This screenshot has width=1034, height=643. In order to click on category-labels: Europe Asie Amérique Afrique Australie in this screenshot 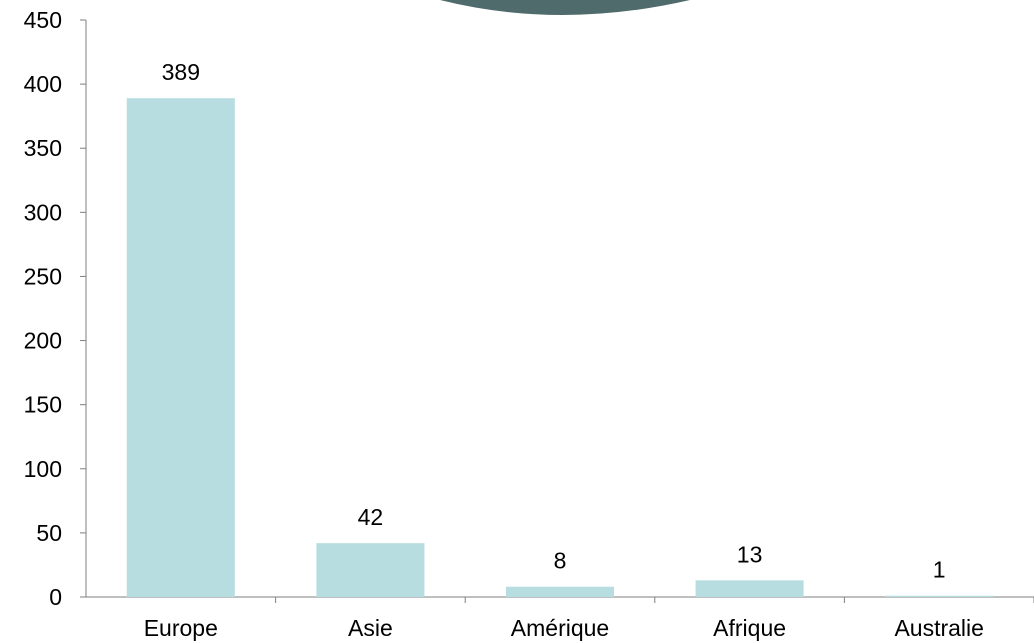, I will do `click(564, 628)`.